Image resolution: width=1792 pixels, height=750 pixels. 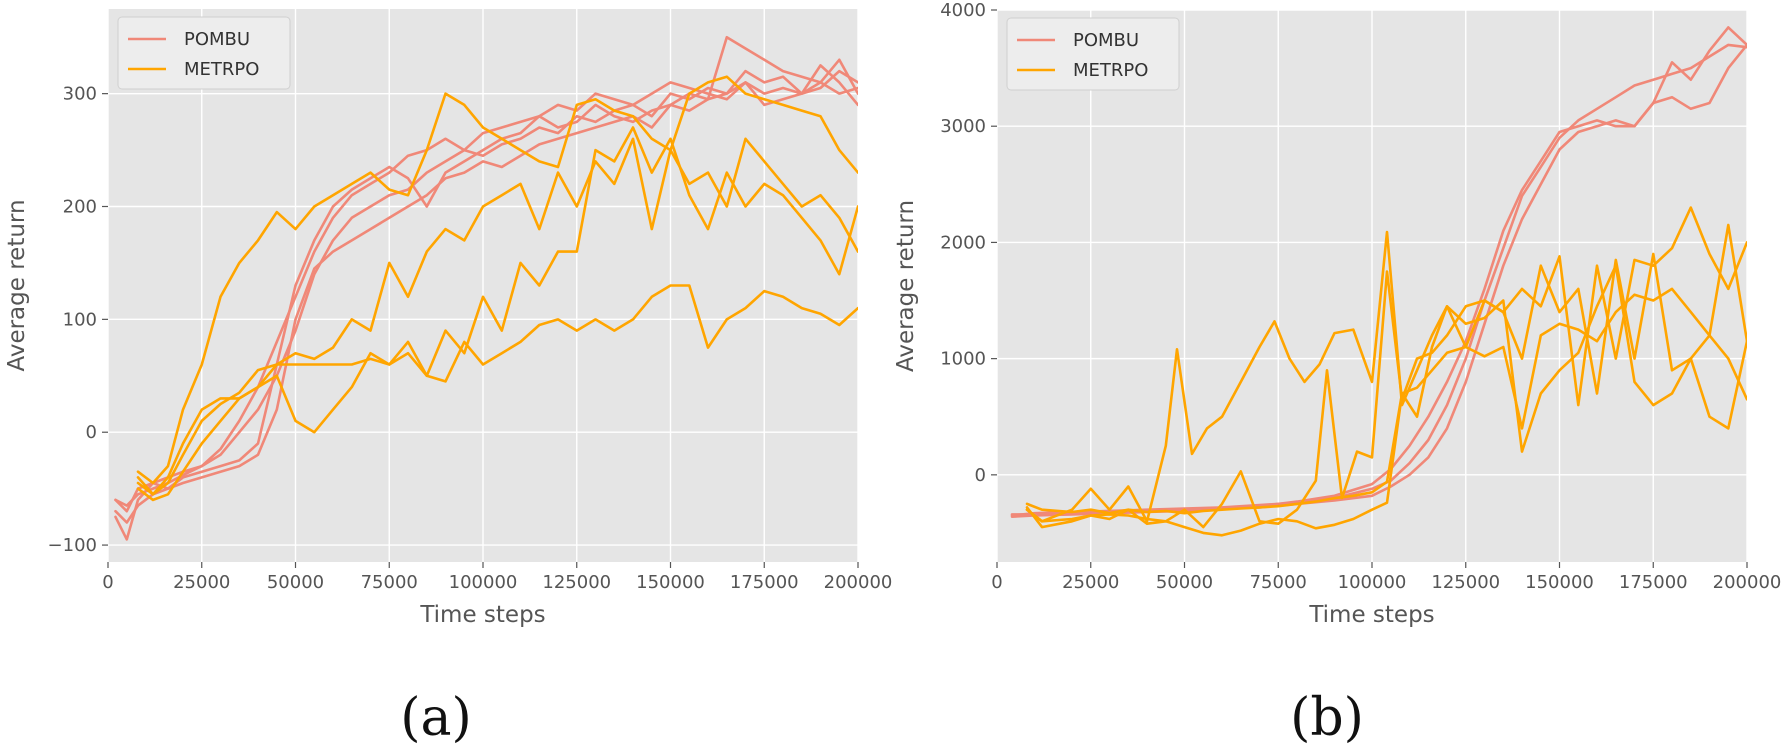 I want to click on y-tick-label: 100, so click(x=80, y=319).